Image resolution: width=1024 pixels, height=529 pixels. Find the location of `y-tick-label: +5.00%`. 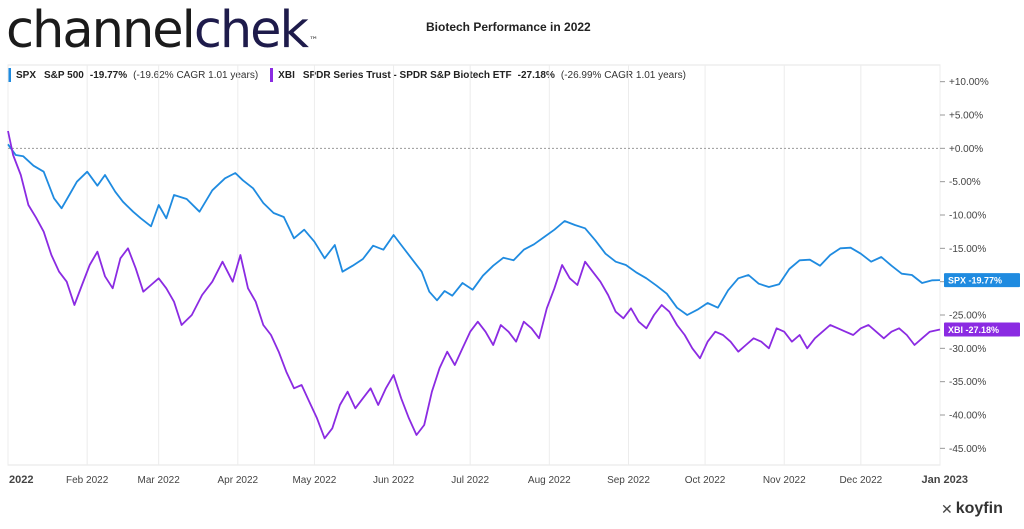

y-tick-label: +5.00% is located at coordinates (966, 116).